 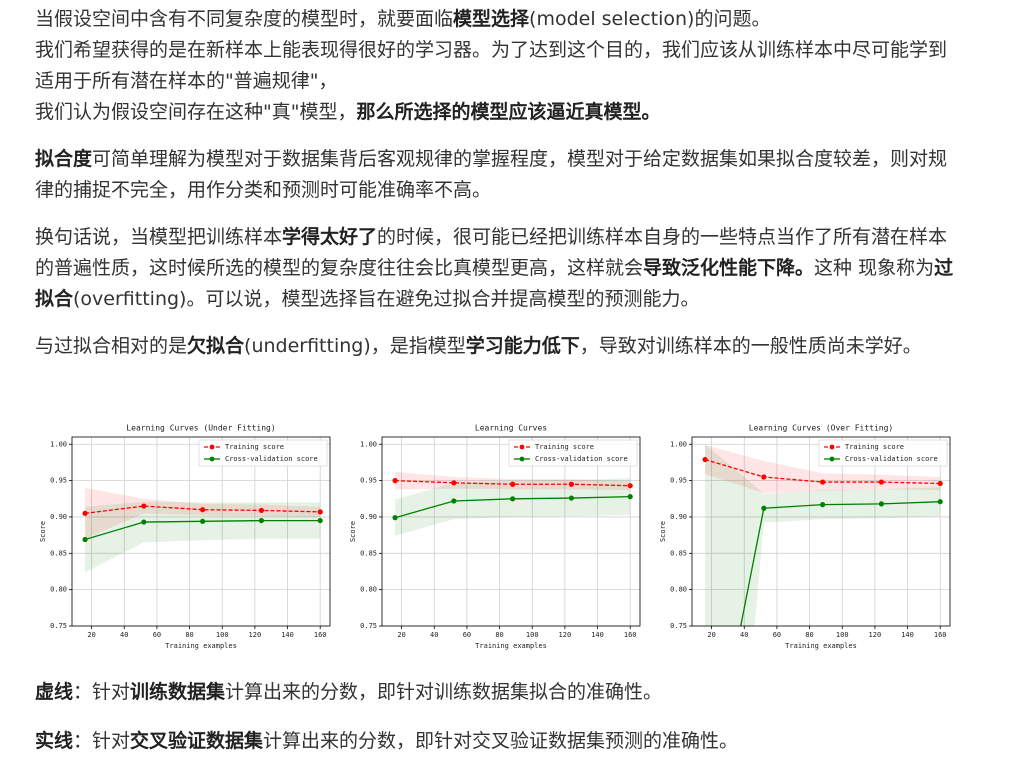 I want to click on text: 当假设空间中含有不同复杂度的模型时，就要面临, so click(x=244, y=19).